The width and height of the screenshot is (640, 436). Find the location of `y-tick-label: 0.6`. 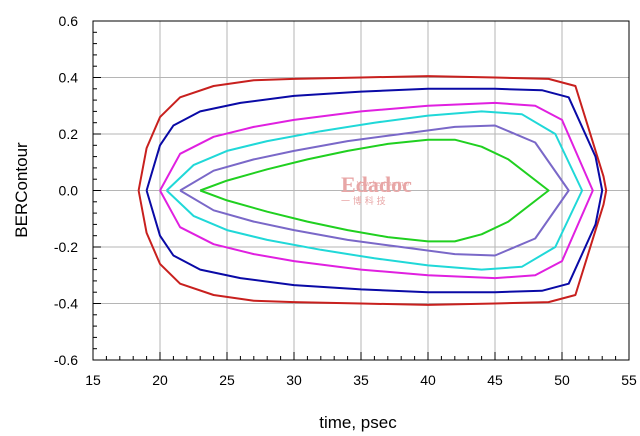

y-tick-label: 0.6 is located at coordinates (69, 21).